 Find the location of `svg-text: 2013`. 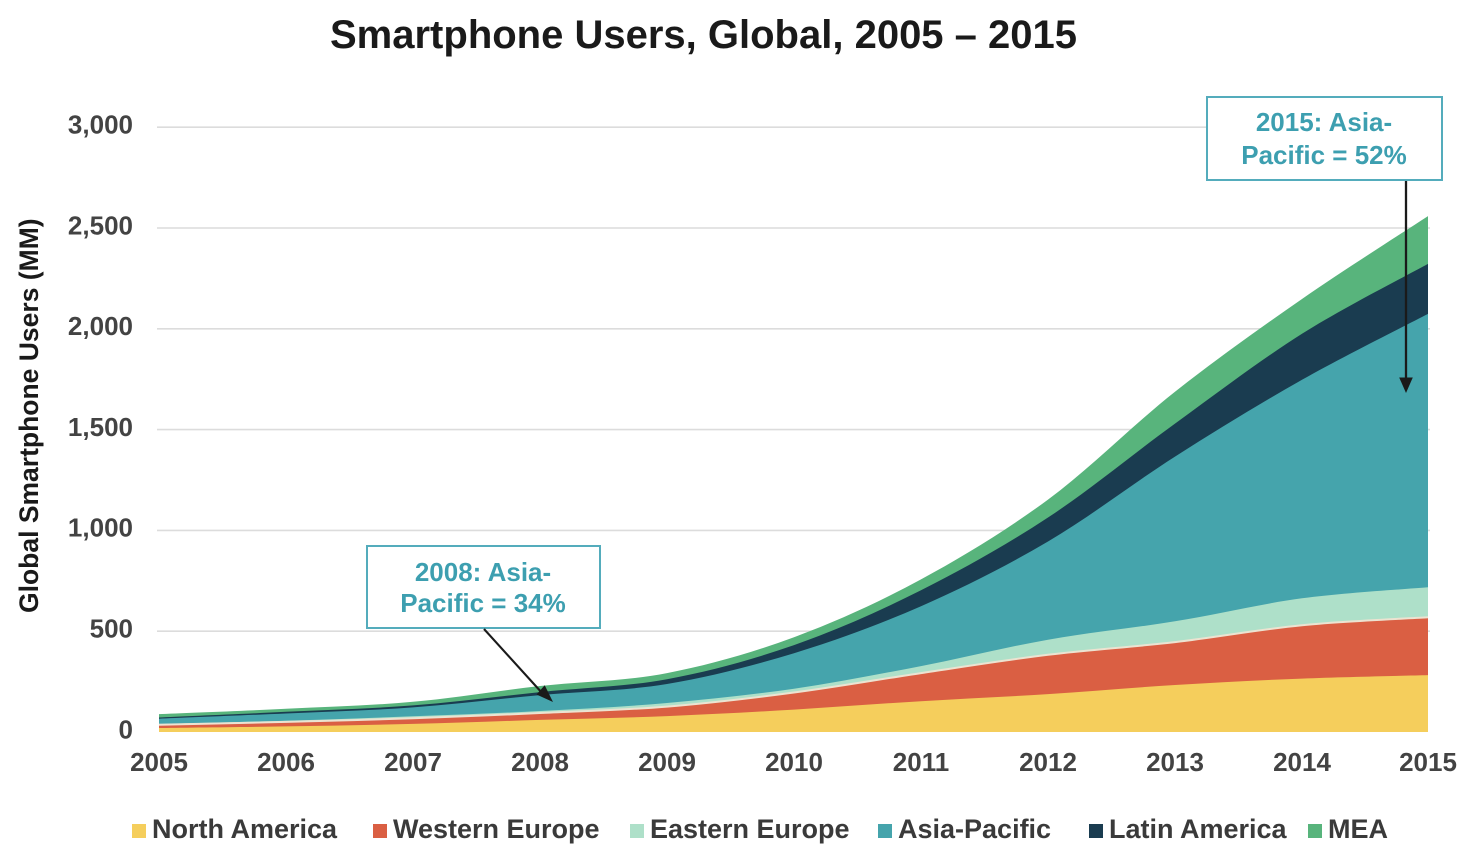

svg-text: 2013 is located at coordinates (1175, 762).